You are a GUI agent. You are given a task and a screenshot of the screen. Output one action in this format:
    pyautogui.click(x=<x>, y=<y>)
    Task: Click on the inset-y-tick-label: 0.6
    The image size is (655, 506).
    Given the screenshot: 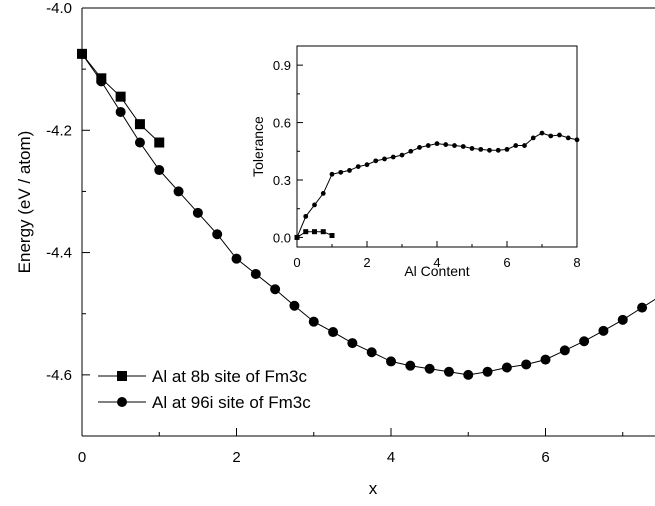 What is the action you would take?
    pyautogui.click(x=282, y=123)
    